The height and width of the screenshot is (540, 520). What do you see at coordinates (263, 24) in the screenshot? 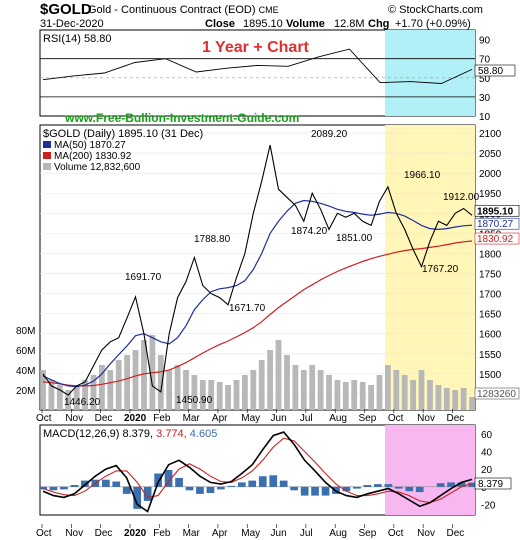
I see `close-value: 1895.10` at bounding box center [263, 24].